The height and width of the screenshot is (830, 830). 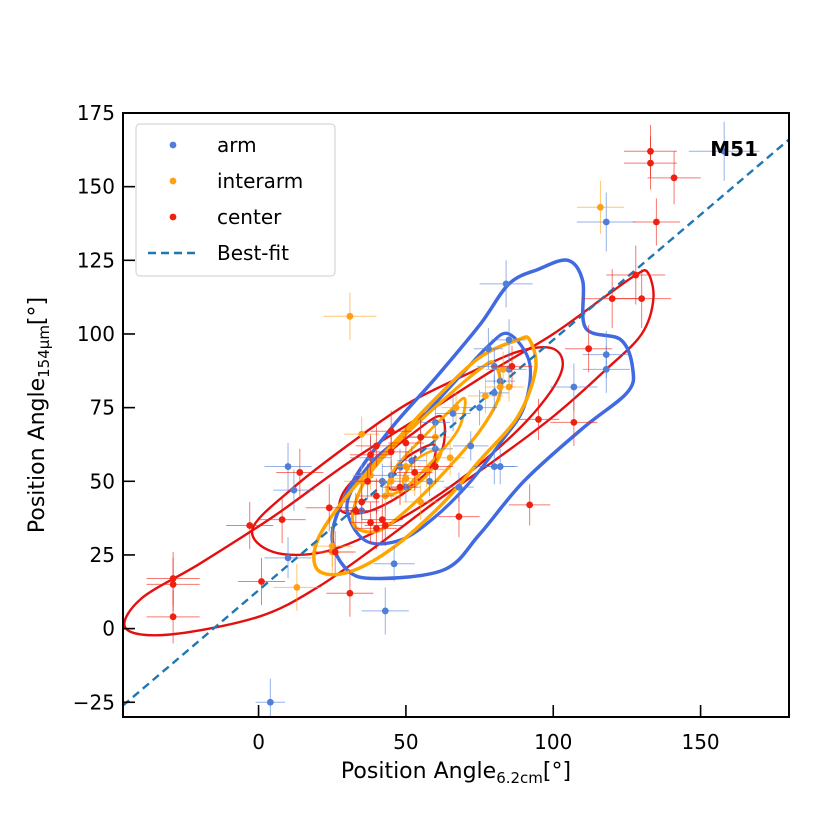 I want to click on y-tick-label: 100, so click(x=96, y=334).